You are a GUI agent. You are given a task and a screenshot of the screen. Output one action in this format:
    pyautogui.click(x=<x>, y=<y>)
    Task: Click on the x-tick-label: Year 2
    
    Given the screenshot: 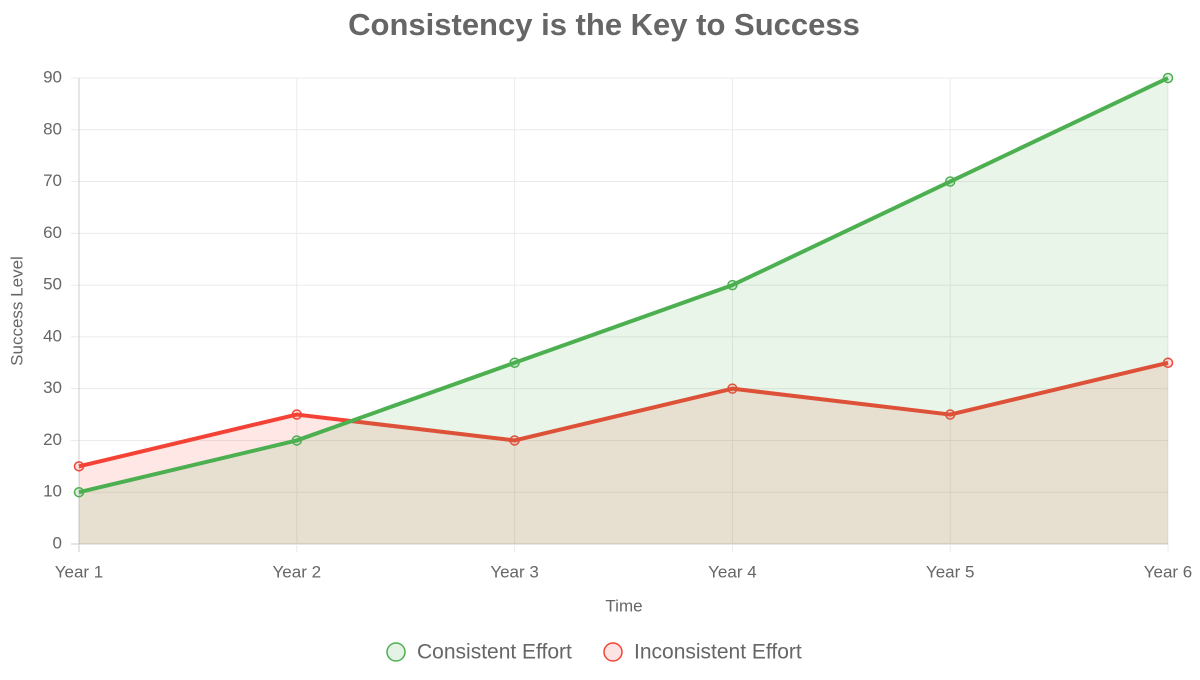 What is the action you would take?
    pyautogui.click(x=297, y=571)
    